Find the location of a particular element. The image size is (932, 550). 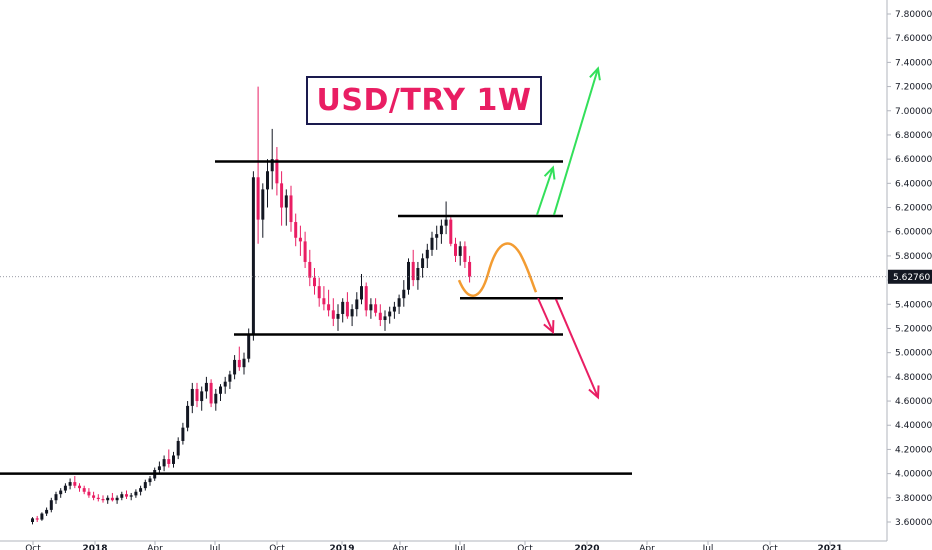

y-tick-label: 6.20000 is located at coordinates (913, 209).